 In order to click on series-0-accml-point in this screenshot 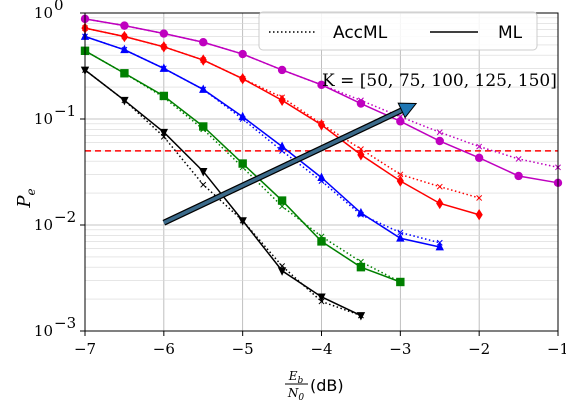, I will do `click(203, 184)`.